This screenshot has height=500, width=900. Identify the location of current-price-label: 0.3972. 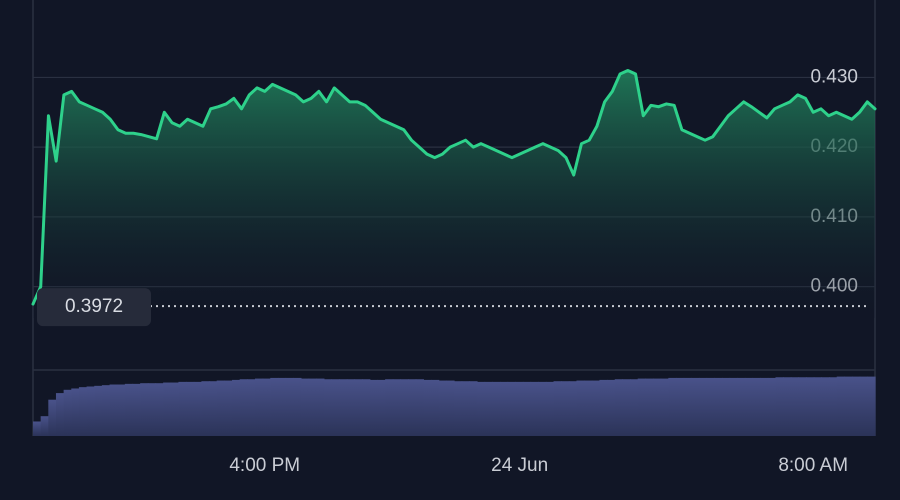
(94, 306).